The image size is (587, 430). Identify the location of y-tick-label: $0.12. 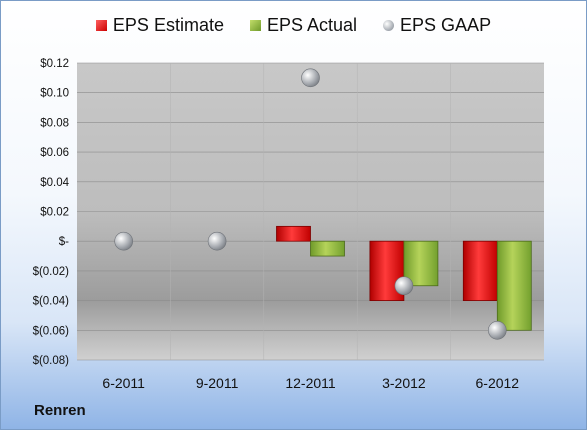
(54, 64).